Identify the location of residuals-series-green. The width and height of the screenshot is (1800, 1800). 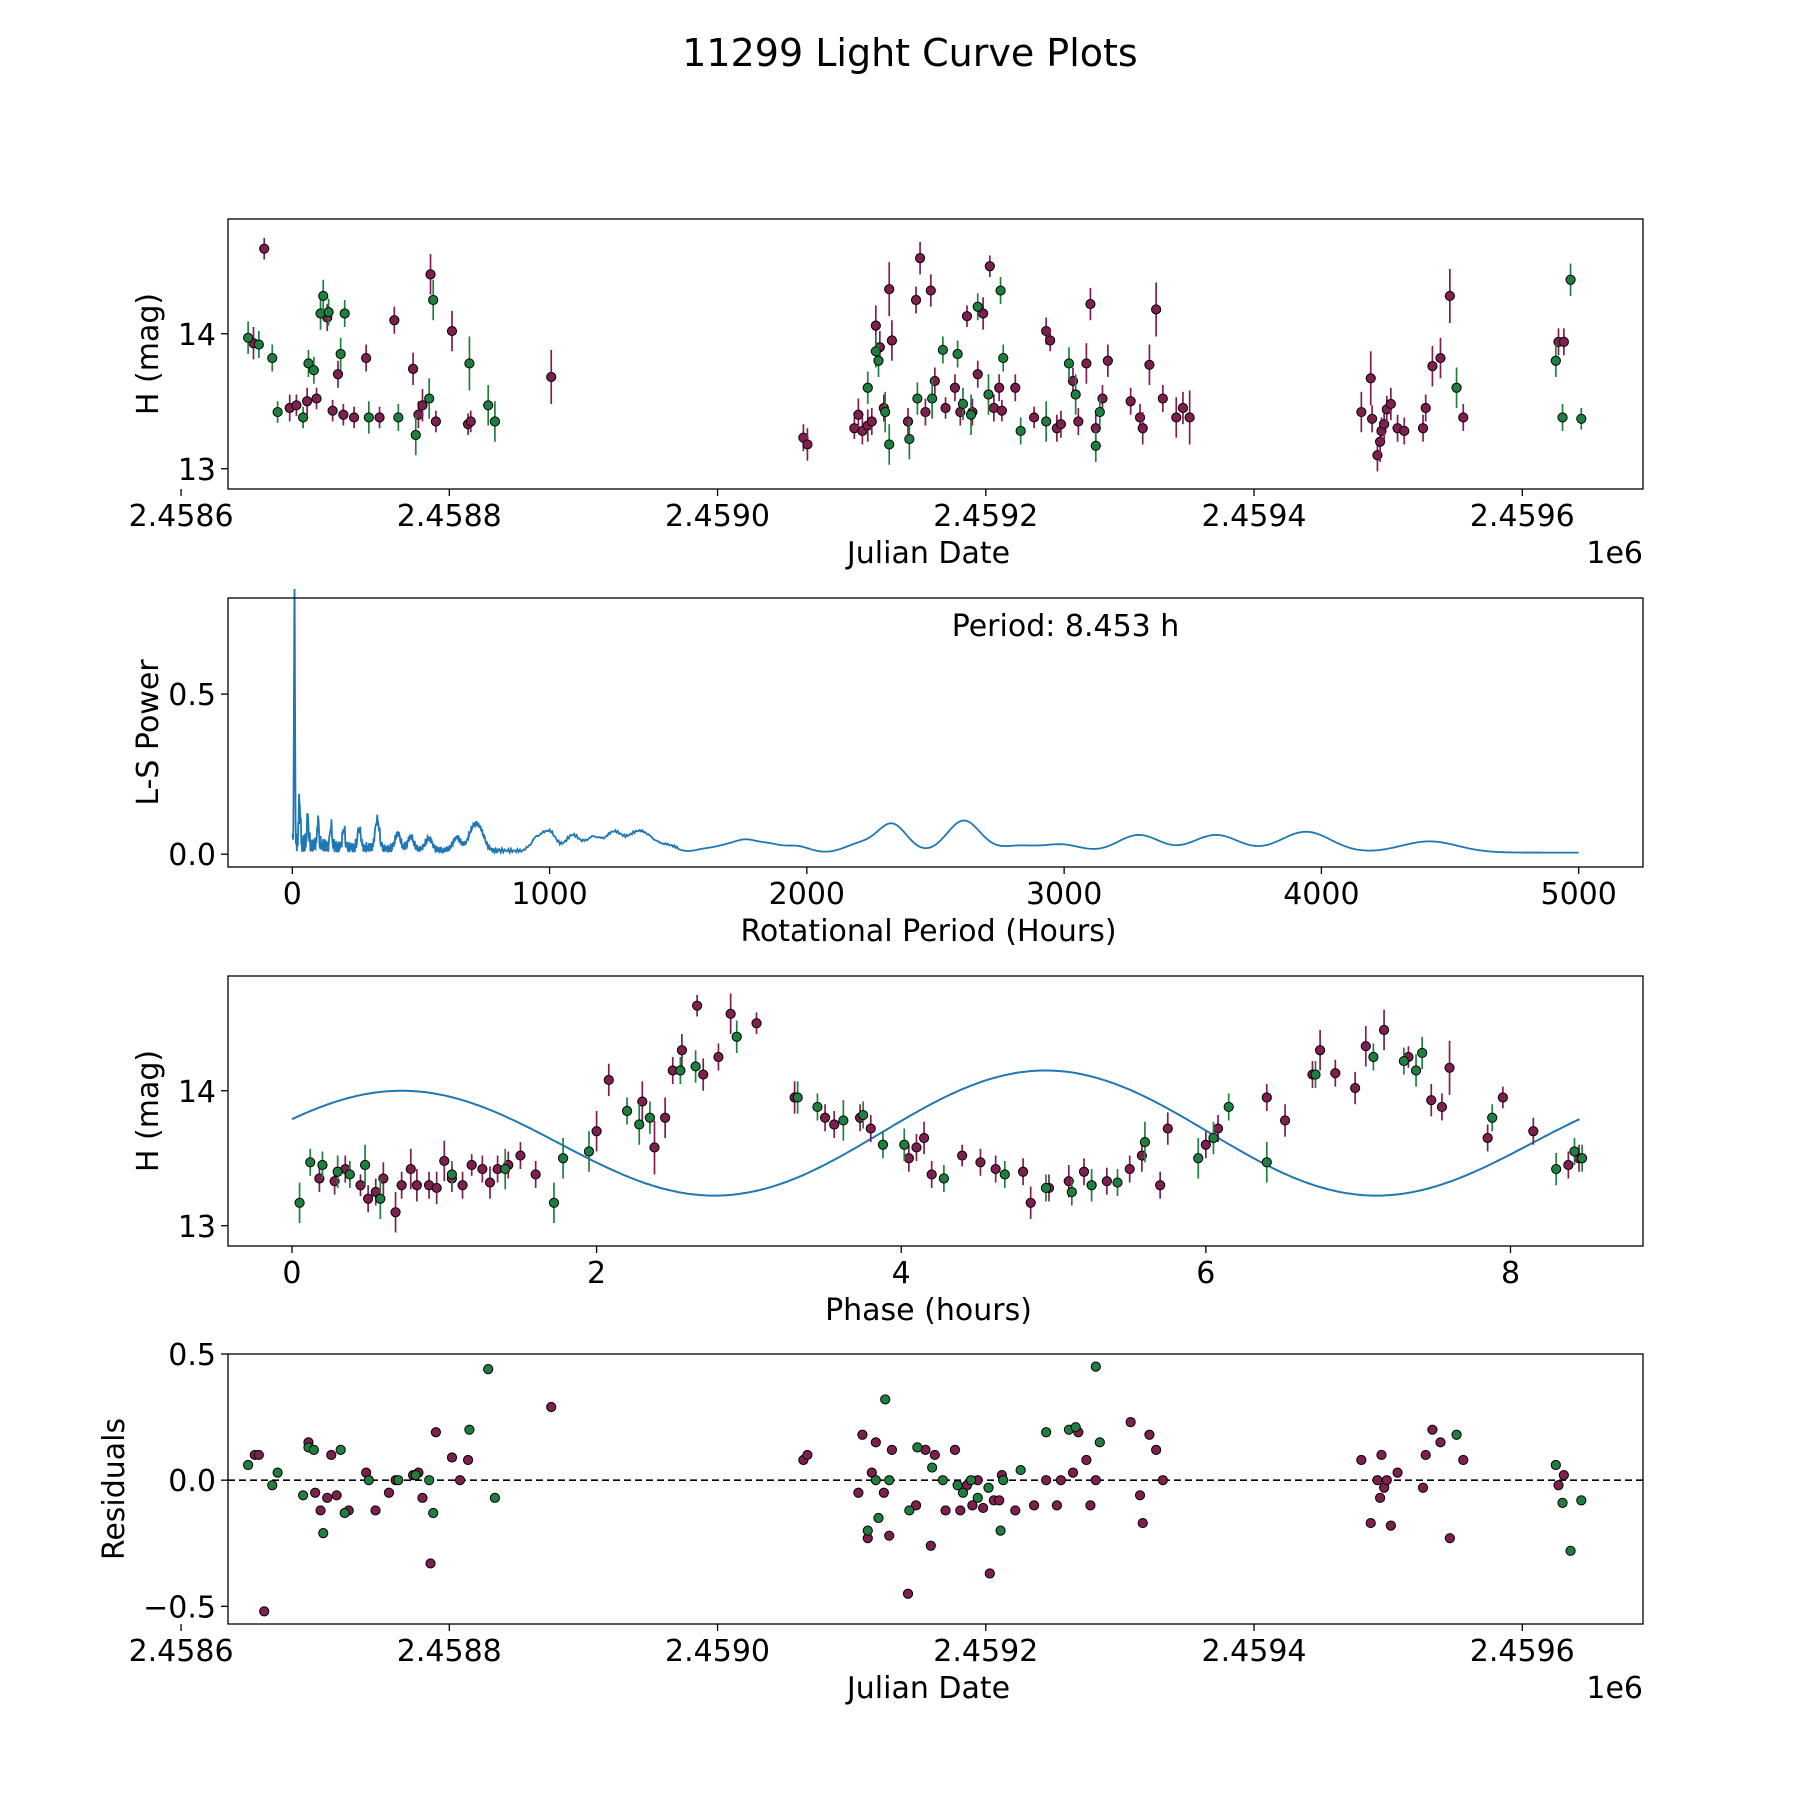
(915, 1458).